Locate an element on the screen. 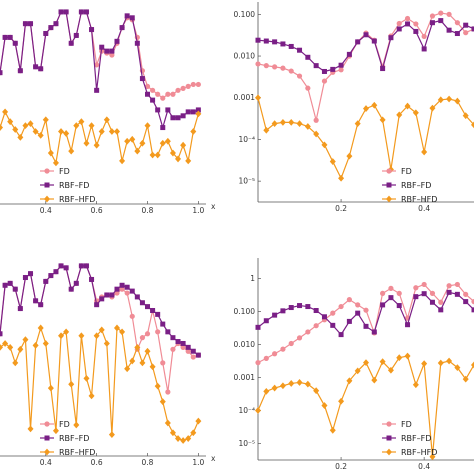 Image resolution: width=474 pixels, height=474 pixels. y-tick-label: 10⁻⁵ is located at coordinates (246, 443).